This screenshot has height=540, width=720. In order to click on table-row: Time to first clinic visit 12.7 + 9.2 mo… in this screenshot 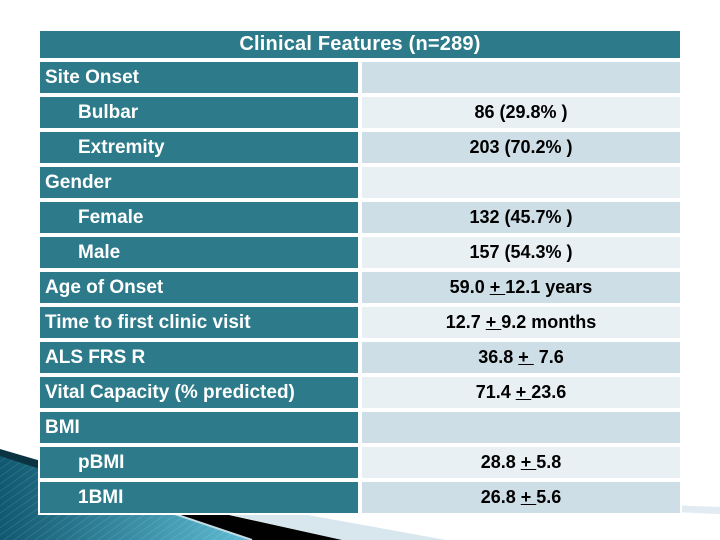, I will do `click(360, 322)`.